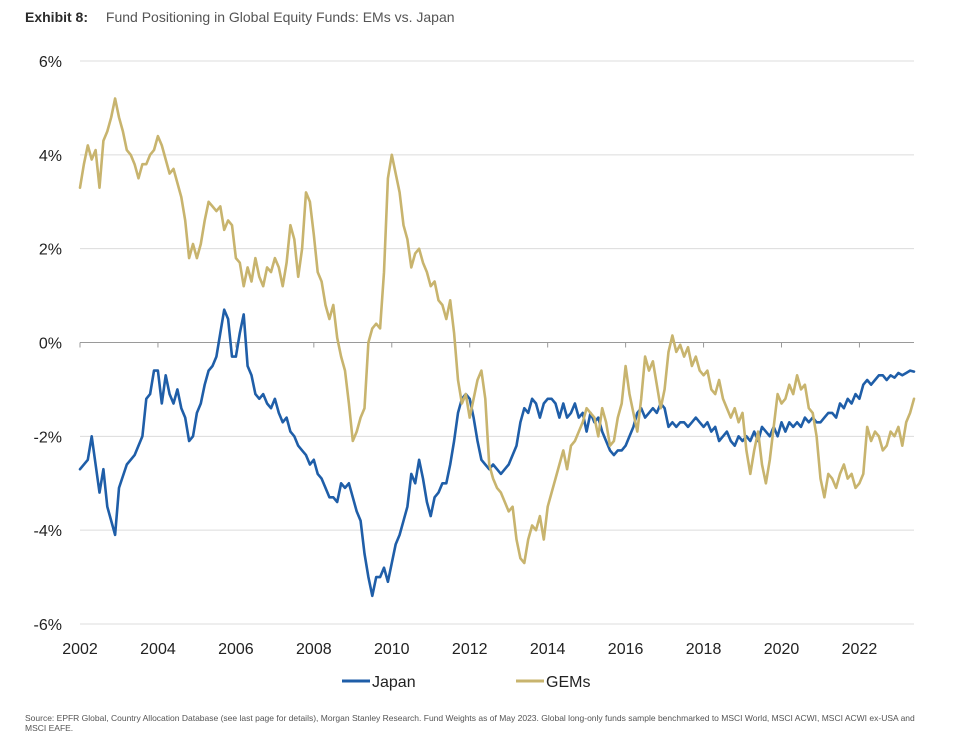  Describe the element at coordinates (548, 649) in the screenshot. I see `x-tick-label: 2014` at that location.